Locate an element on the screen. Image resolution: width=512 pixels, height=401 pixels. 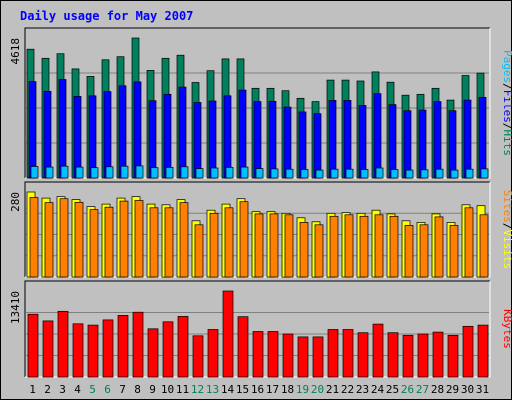
max-label-kbytes: 13410 is located at coordinates (15, 307).